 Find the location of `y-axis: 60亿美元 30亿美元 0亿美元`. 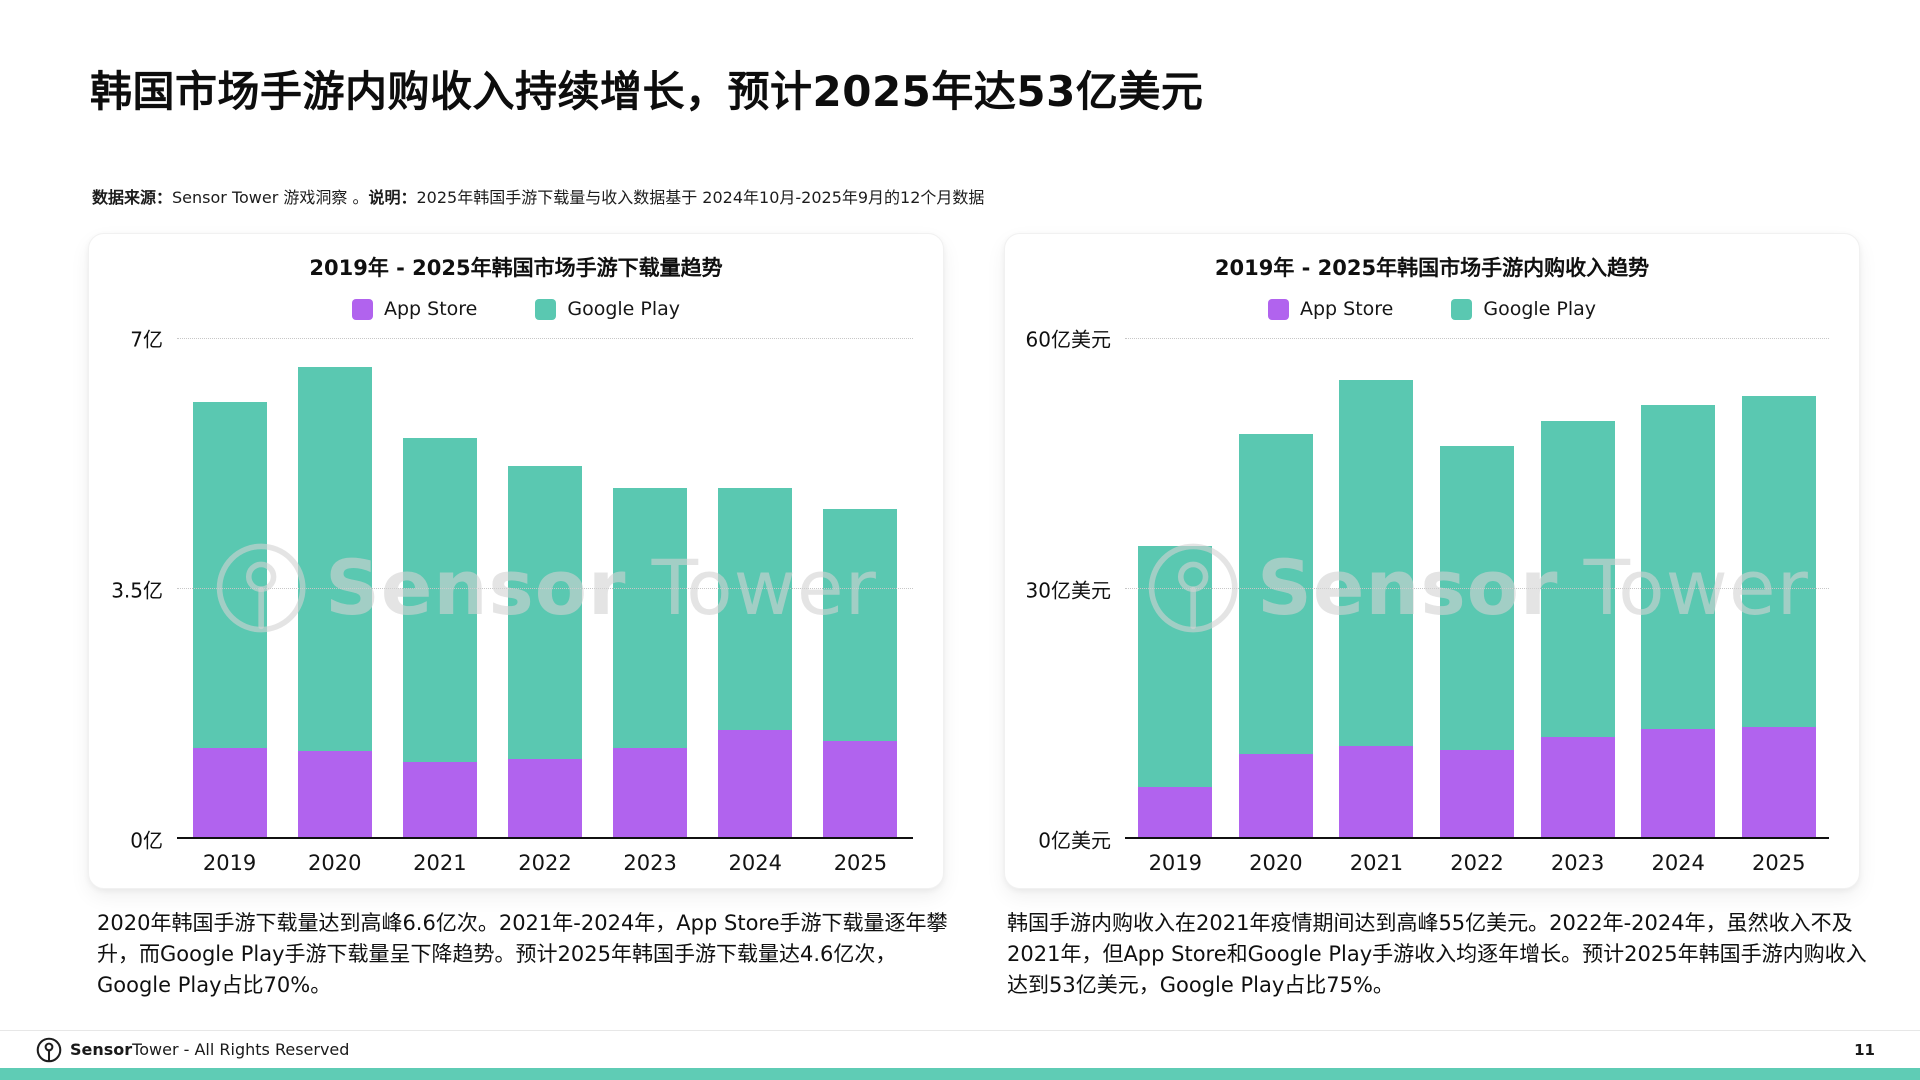

y-axis: 60亿美元 30亿美元 0亿美元 is located at coordinates (1075, 590).